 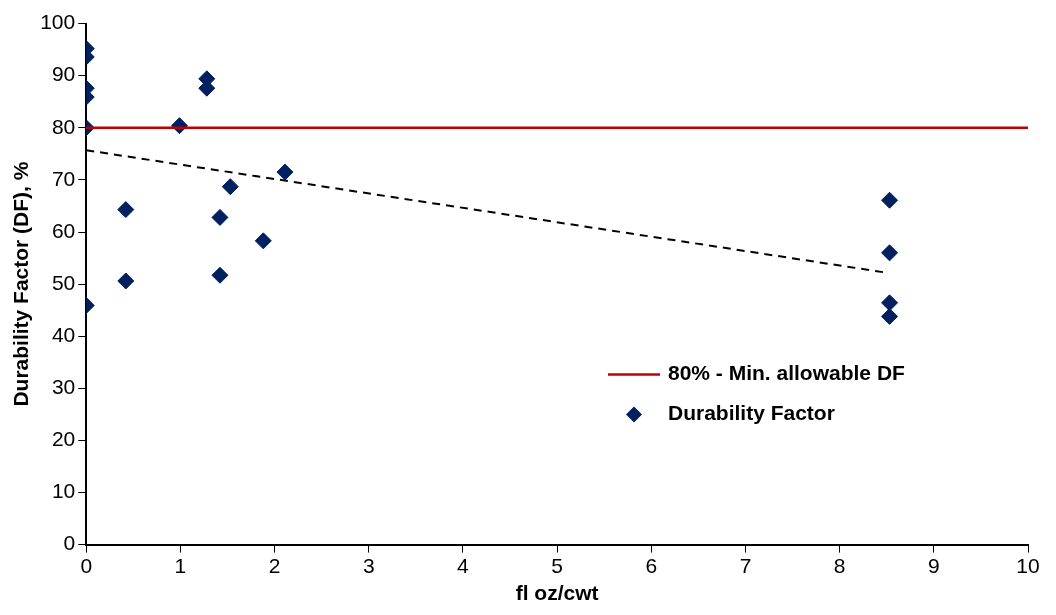 I want to click on y-tick-label: 70, so click(x=63, y=178).